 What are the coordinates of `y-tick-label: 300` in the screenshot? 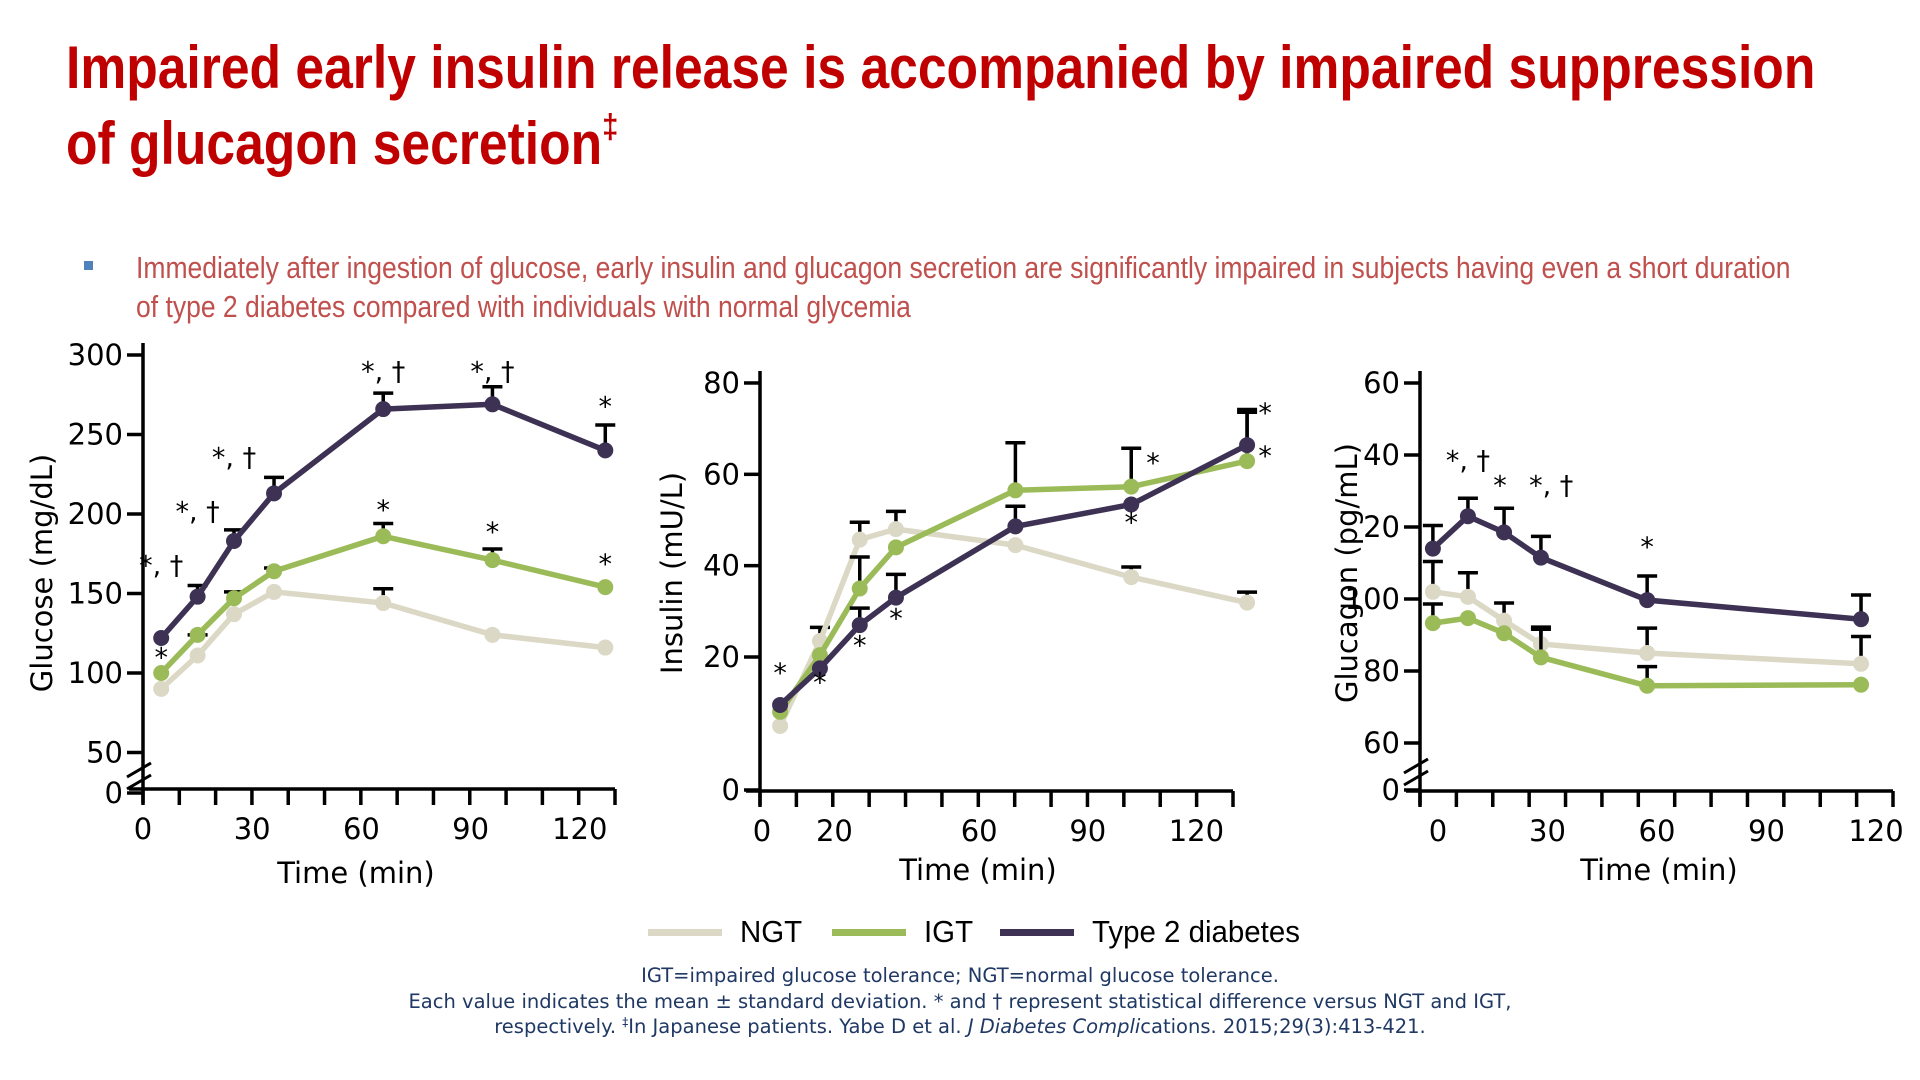 It's located at (95, 355).